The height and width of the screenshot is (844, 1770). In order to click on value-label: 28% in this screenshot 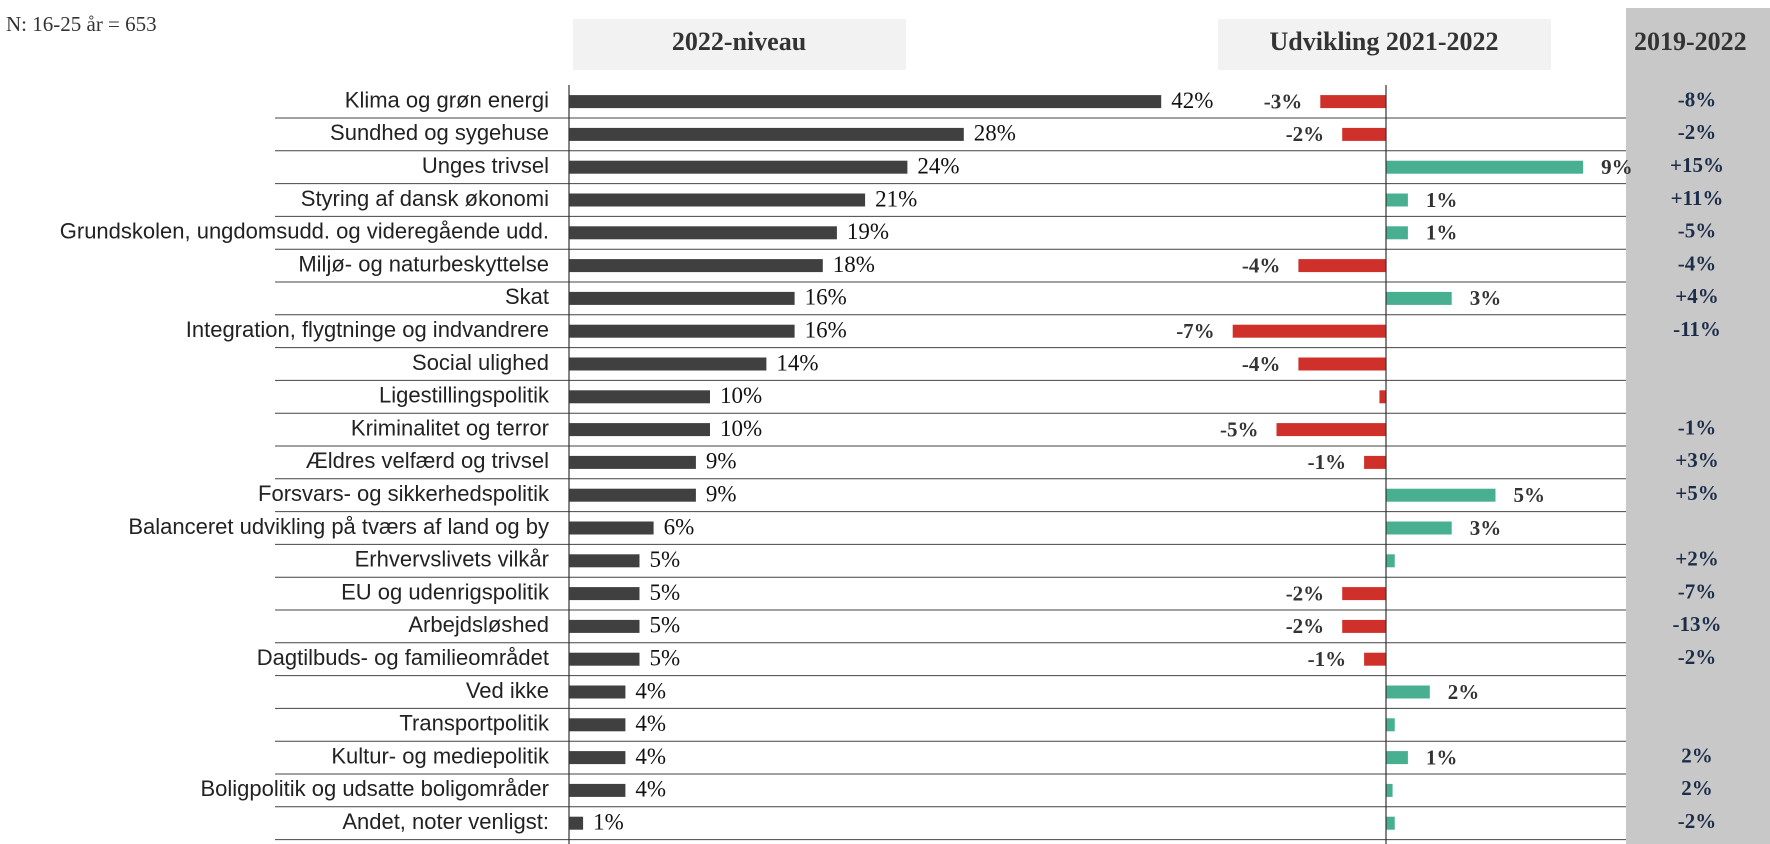, I will do `click(995, 133)`.